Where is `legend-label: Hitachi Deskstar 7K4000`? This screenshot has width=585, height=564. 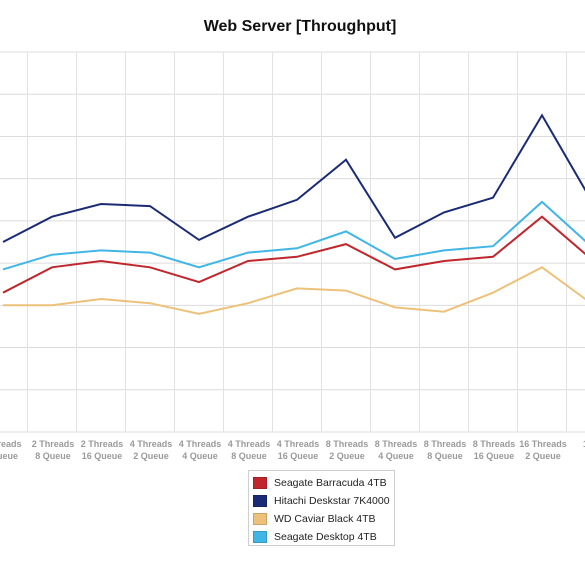 legend-label: Hitachi Deskstar 7K4000 is located at coordinates (332, 501).